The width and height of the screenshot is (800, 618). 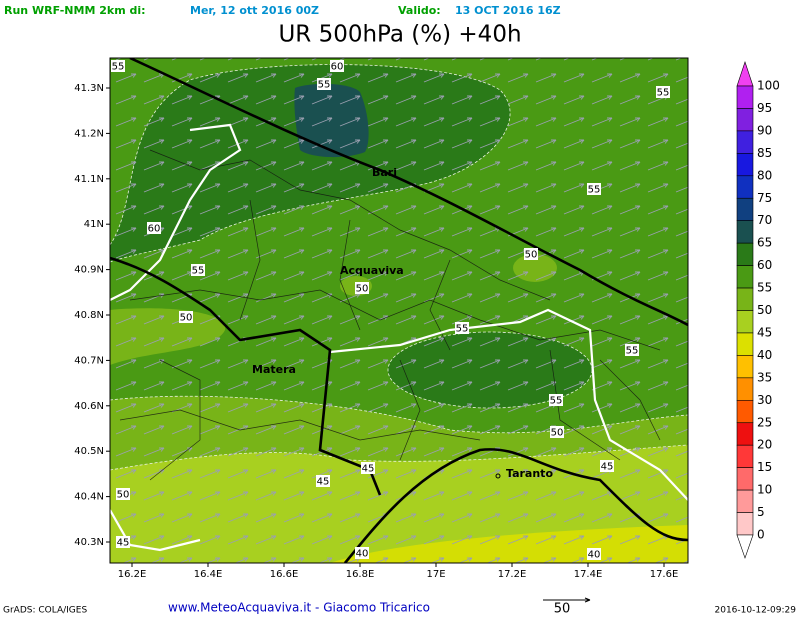 I want to click on colorbar-label: 5, so click(x=761, y=512).